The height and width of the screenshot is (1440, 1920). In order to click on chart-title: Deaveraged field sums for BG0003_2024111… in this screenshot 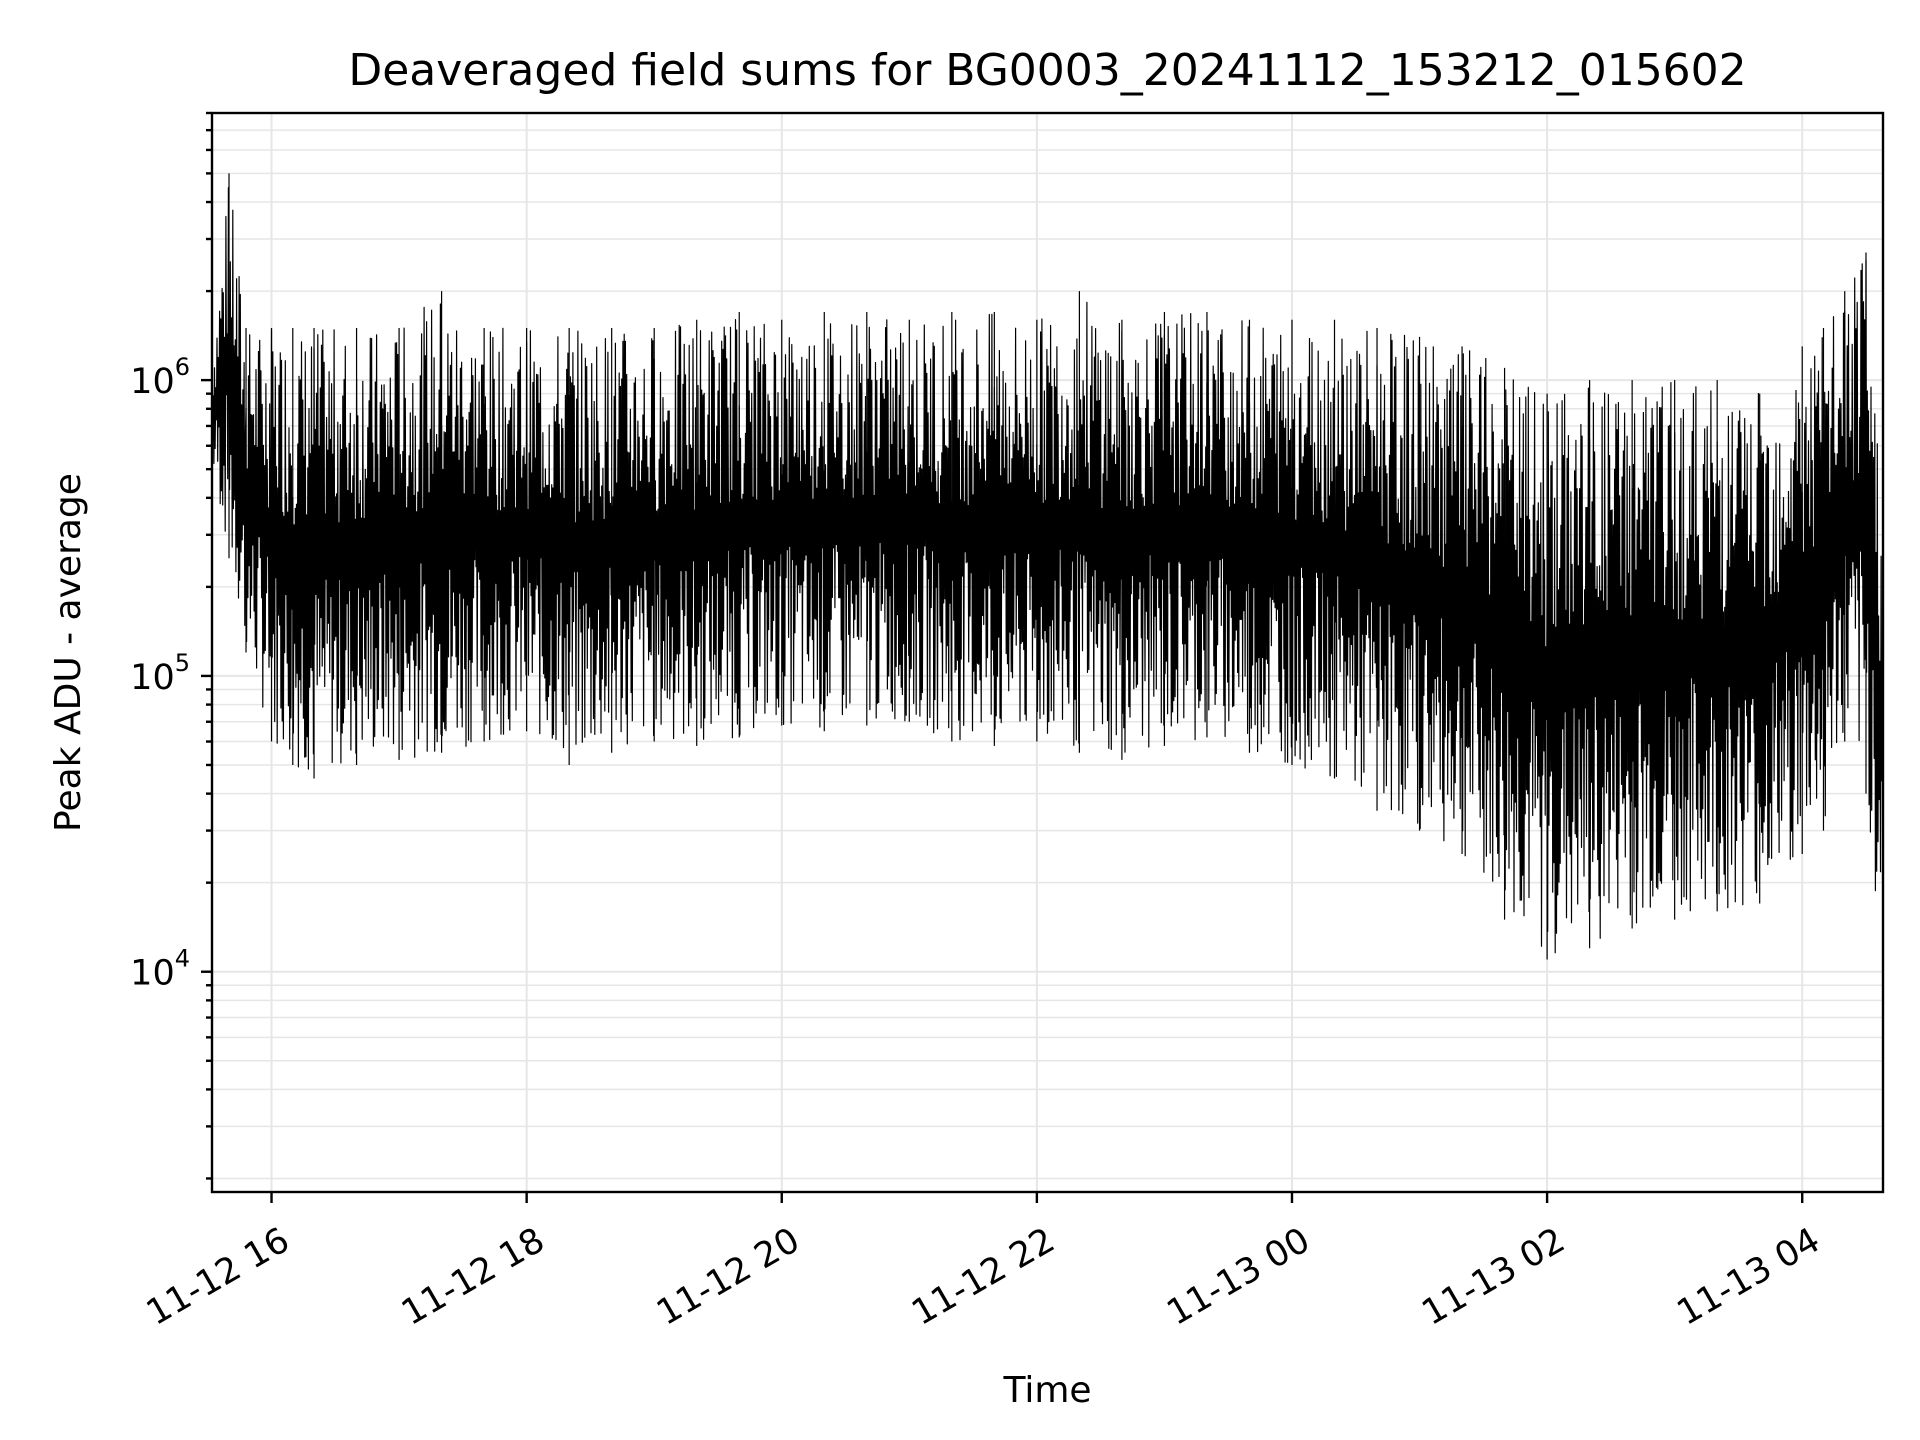, I will do `click(1047, 70)`.